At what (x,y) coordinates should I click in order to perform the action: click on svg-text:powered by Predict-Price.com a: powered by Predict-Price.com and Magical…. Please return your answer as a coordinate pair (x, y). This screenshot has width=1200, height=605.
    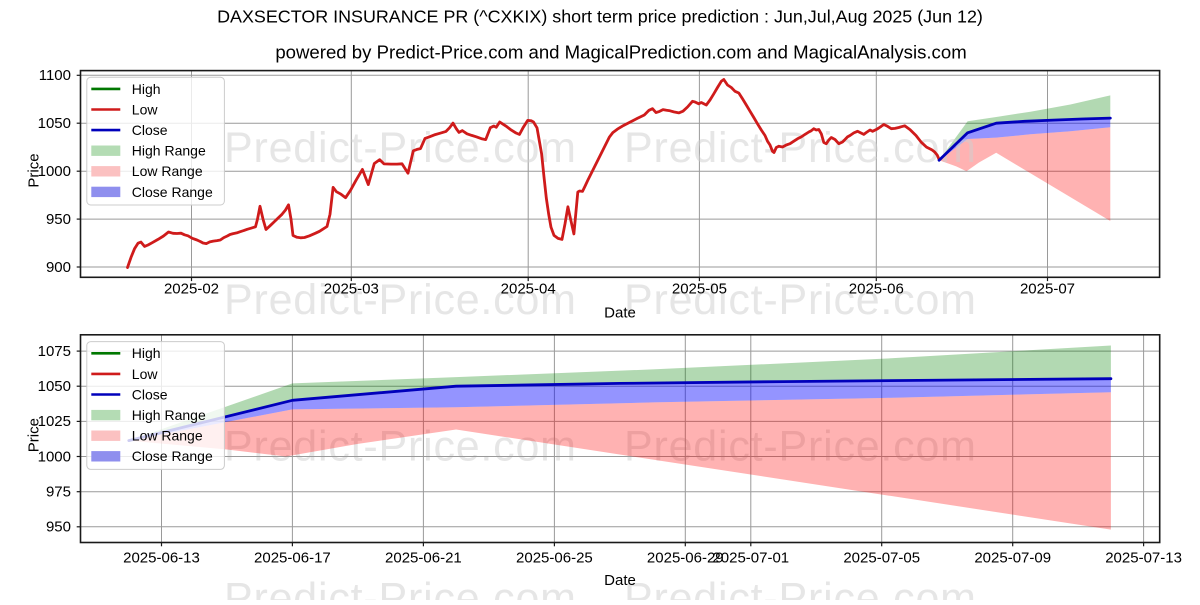
    Looking at the image, I should click on (620, 51).